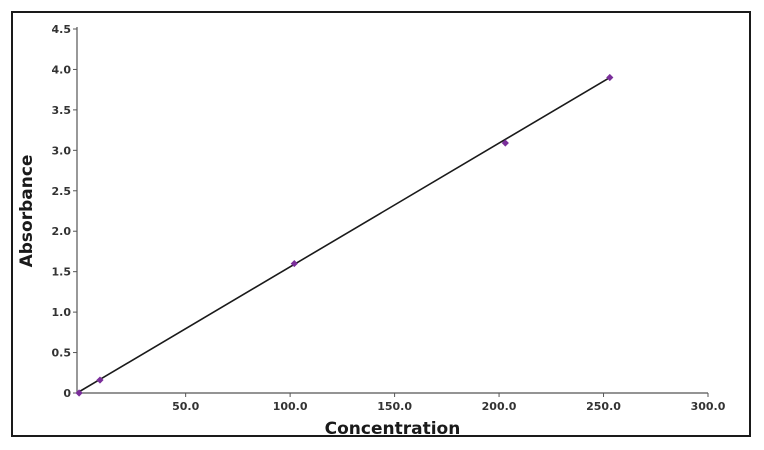 This screenshot has width=764, height=450. Describe the element at coordinates (394, 406) in the screenshot. I see `x-tick-label: 150.0` at that location.